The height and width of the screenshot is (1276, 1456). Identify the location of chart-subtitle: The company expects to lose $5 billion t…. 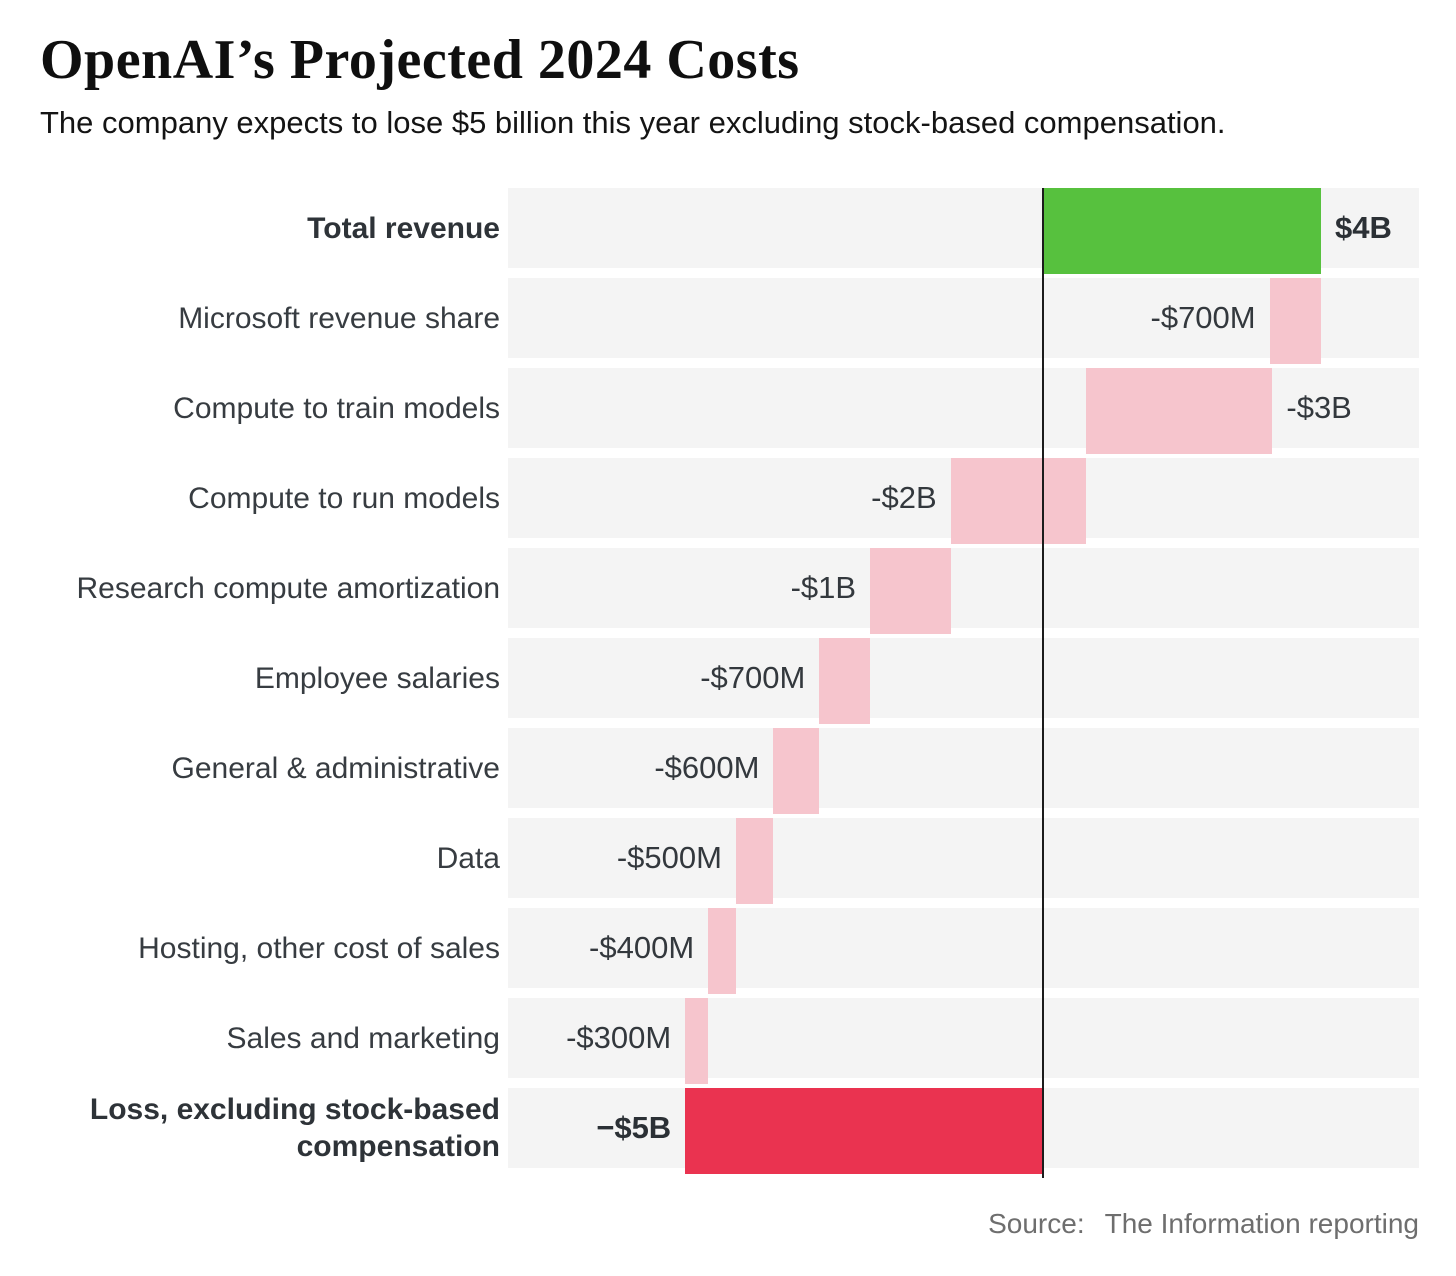
(633, 122).